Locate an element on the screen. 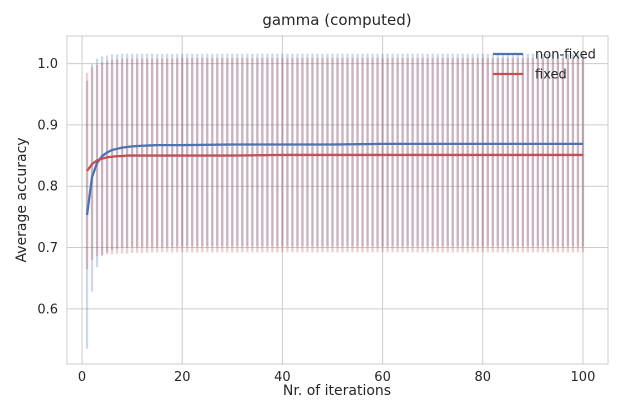 This screenshot has width=623, height=415. y-axis-label: Average accuracy is located at coordinates (22, 199).